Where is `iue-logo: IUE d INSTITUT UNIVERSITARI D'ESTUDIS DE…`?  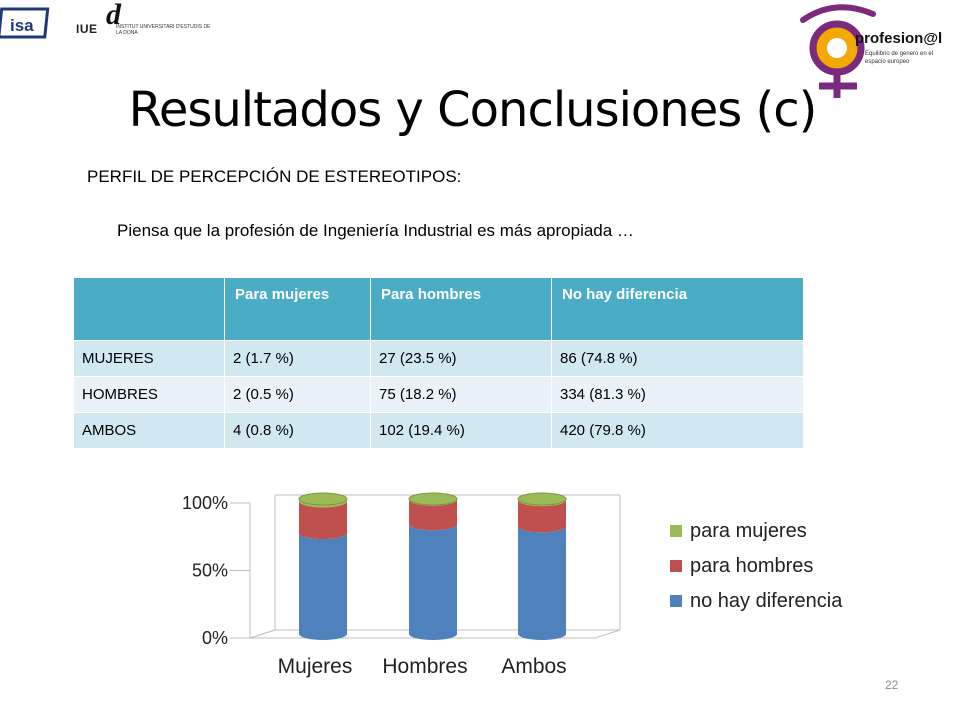 iue-logo: IUE d INSTITUT UNIVERSITARI D'ESTUDIS DE… is located at coordinates (146, 20).